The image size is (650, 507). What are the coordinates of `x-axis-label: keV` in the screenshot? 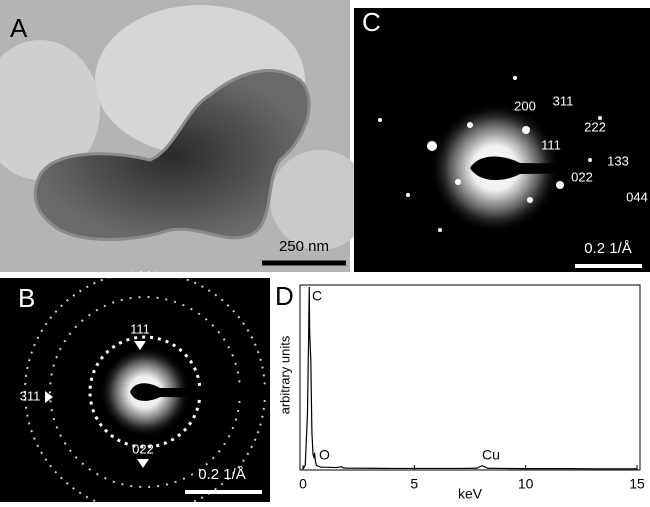 It's located at (470, 494).